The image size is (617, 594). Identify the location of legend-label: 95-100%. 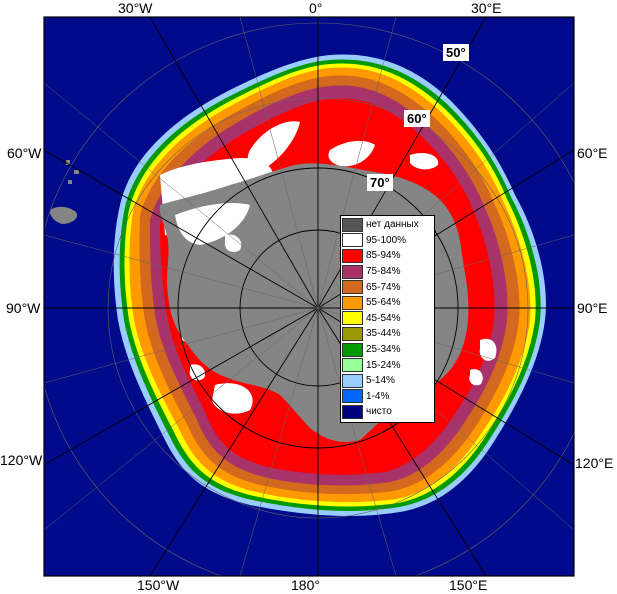
(386, 240).